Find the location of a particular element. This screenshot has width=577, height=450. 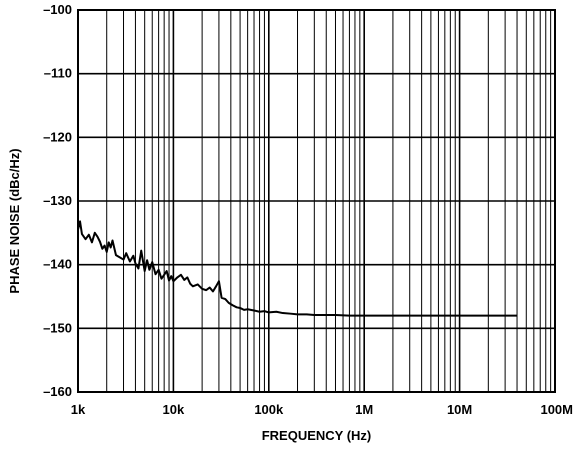

y-tick-label: –130 is located at coordinates (57, 200).